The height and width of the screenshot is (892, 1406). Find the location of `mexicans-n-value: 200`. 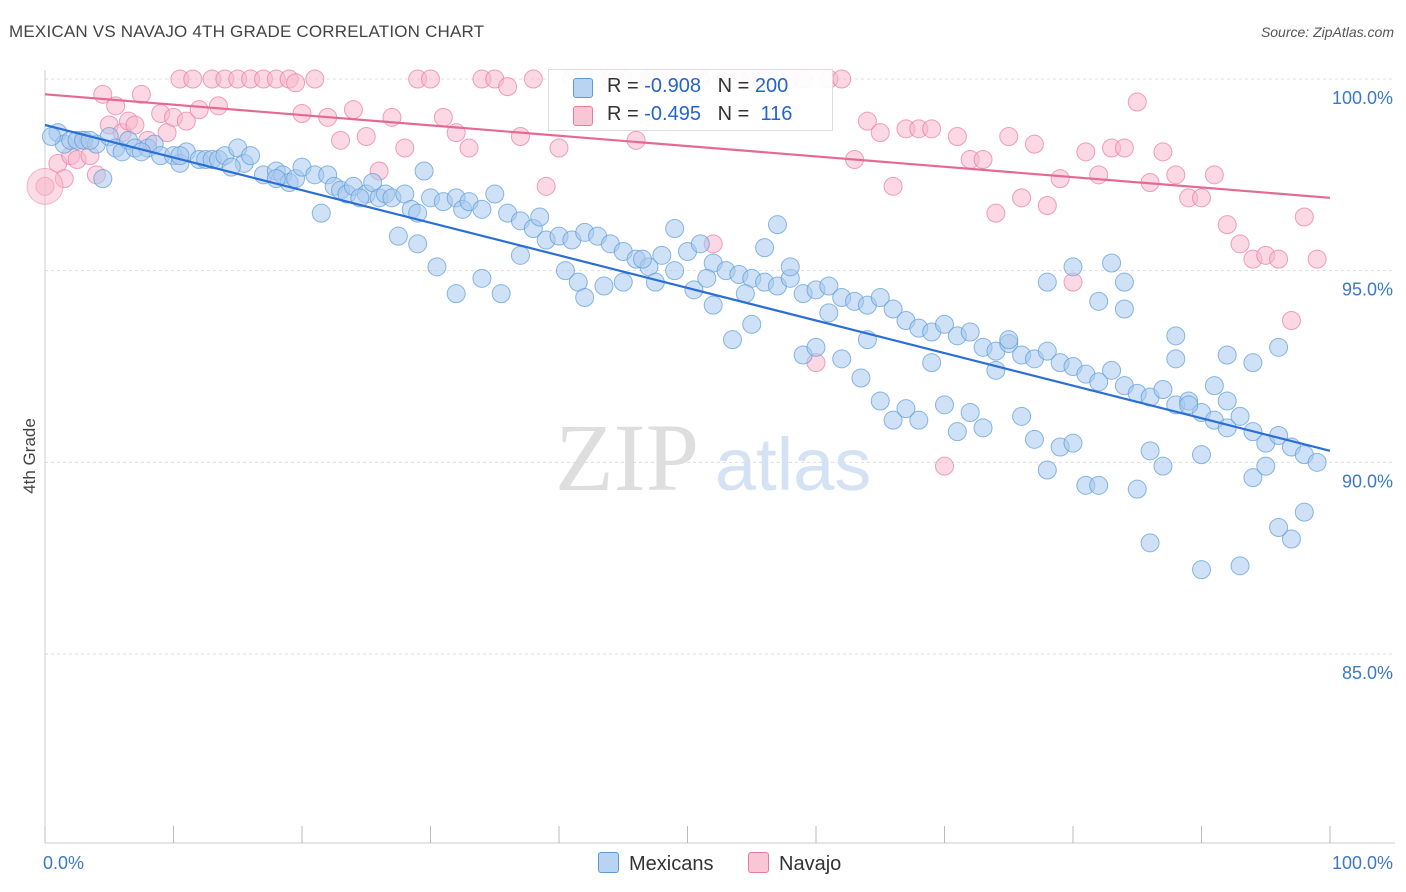

mexicans-n-value: 200 is located at coordinates (771, 86).